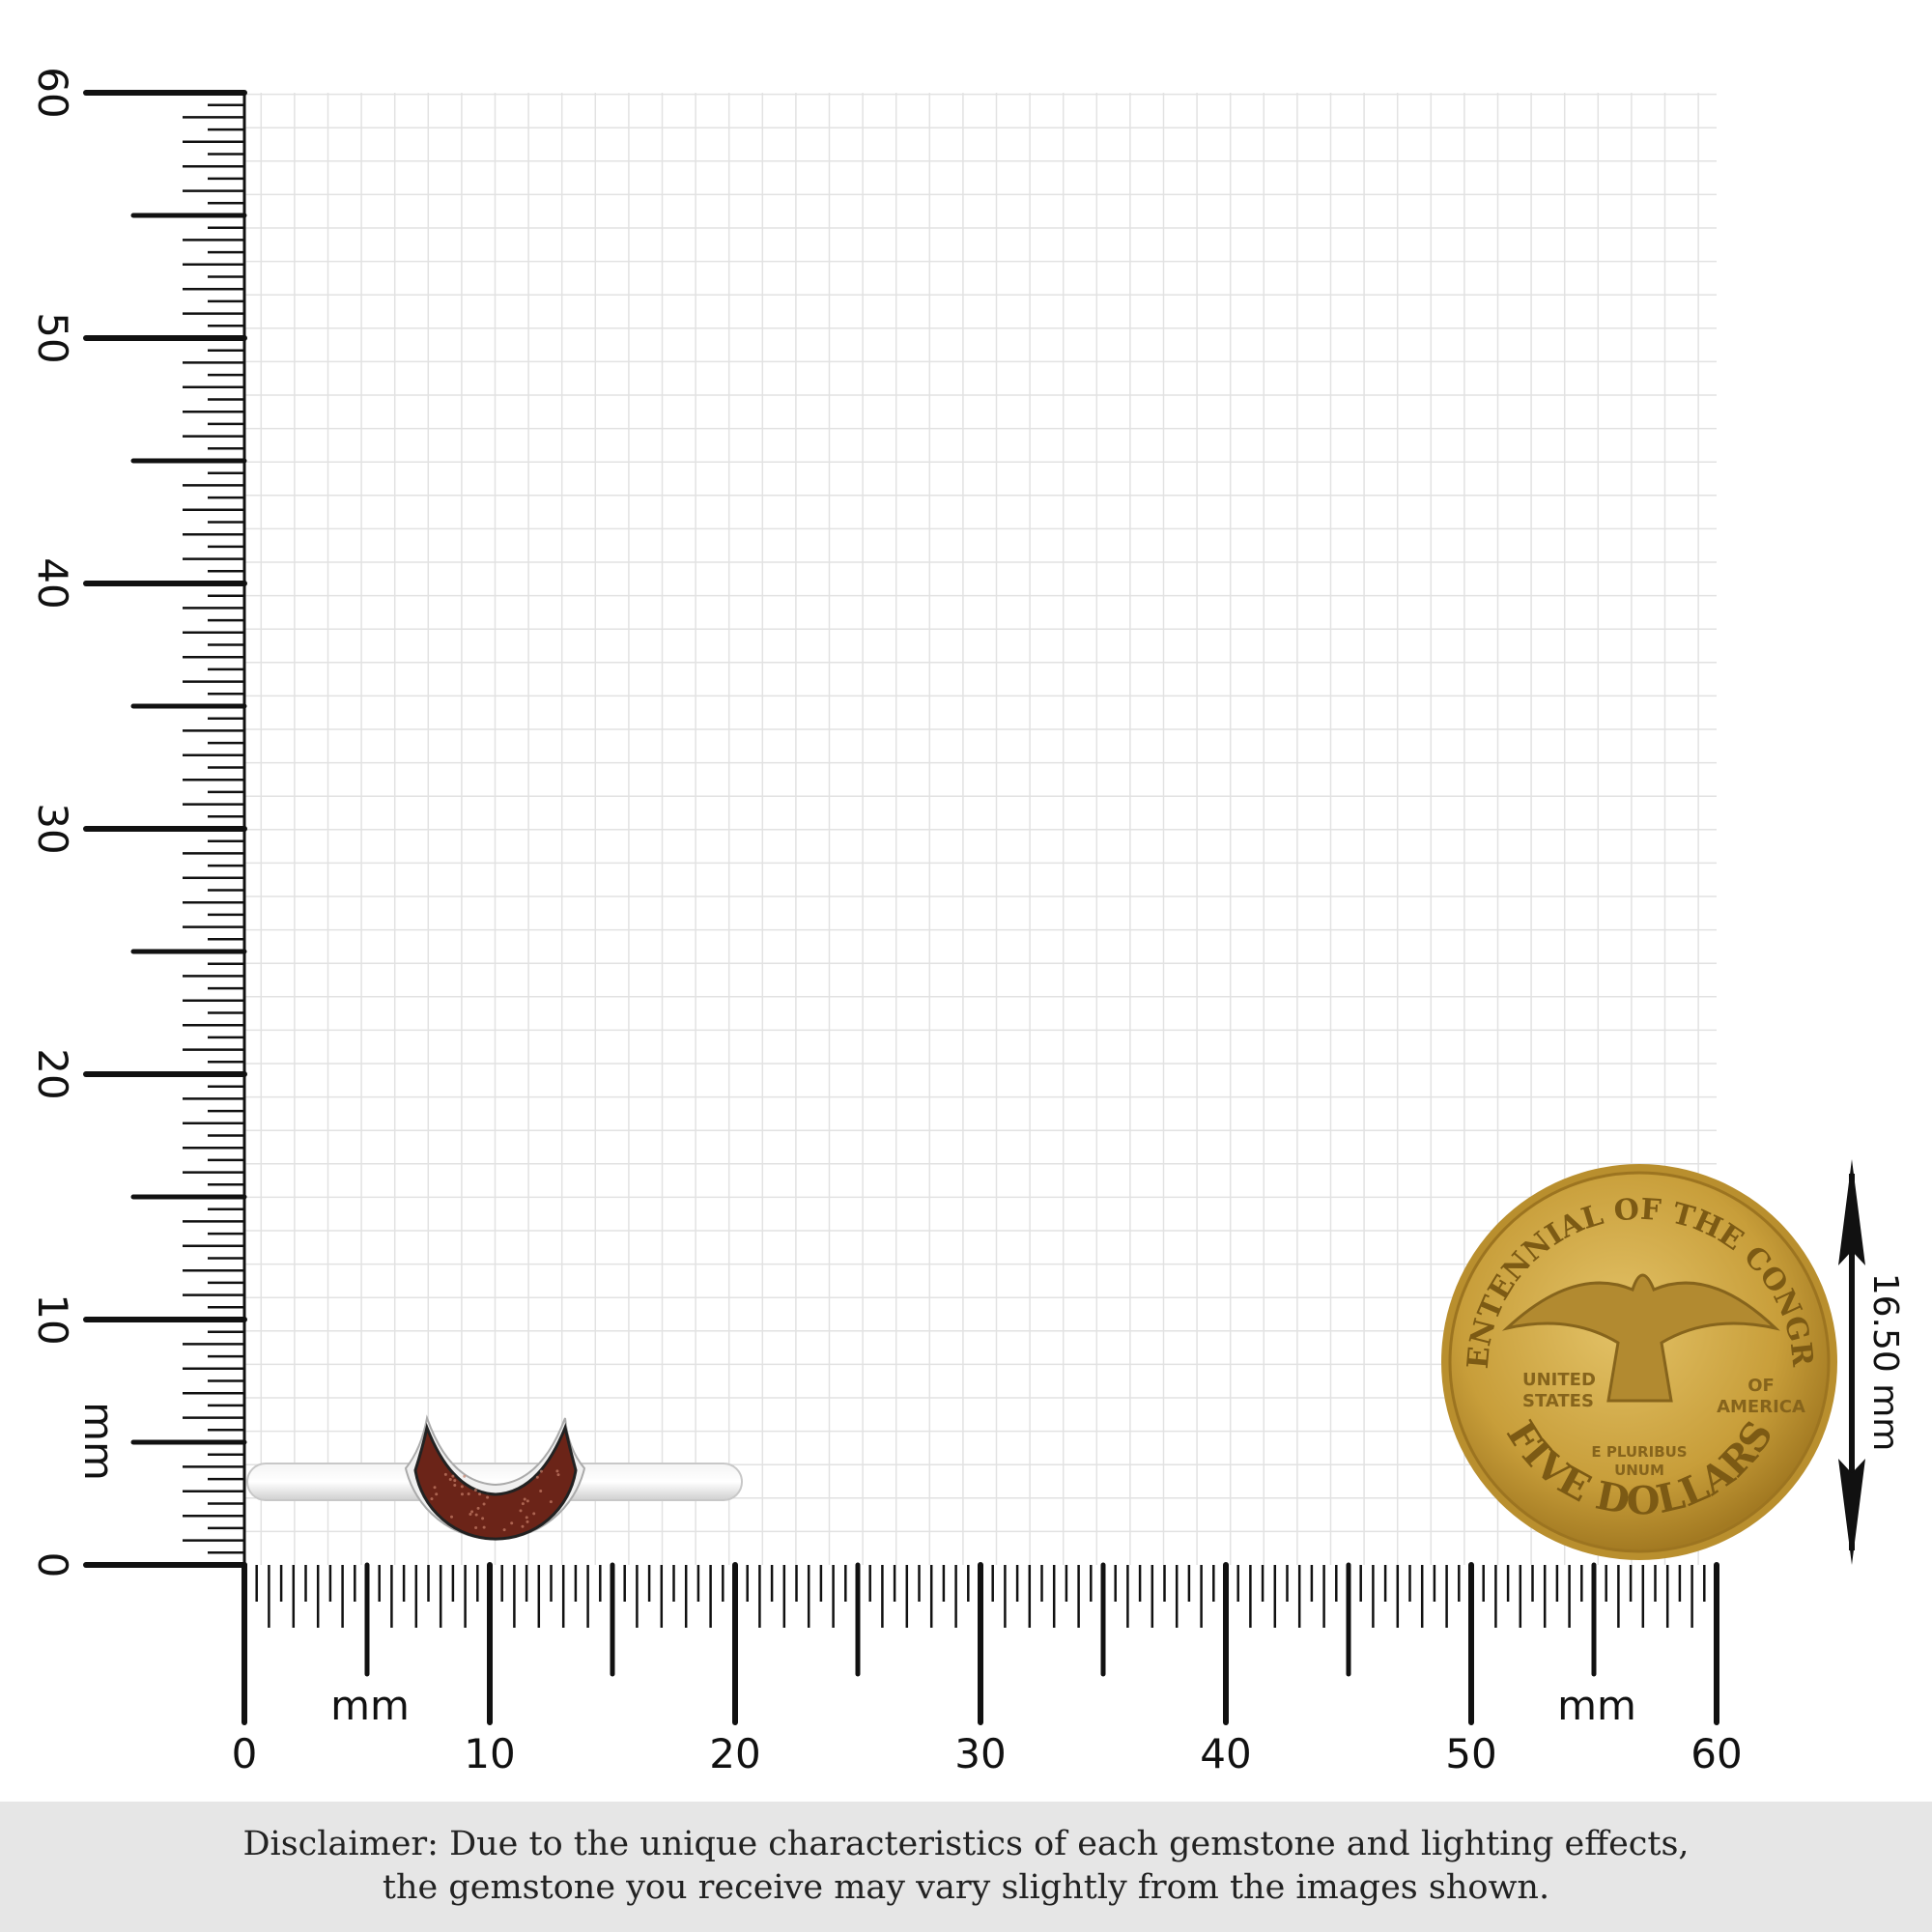 This screenshot has width=1932, height=1932. What do you see at coordinates (1761, 1407) in the screenshot?
I see `coin-right-text-2: AMERICA` at bounding box center [1761, 1407].